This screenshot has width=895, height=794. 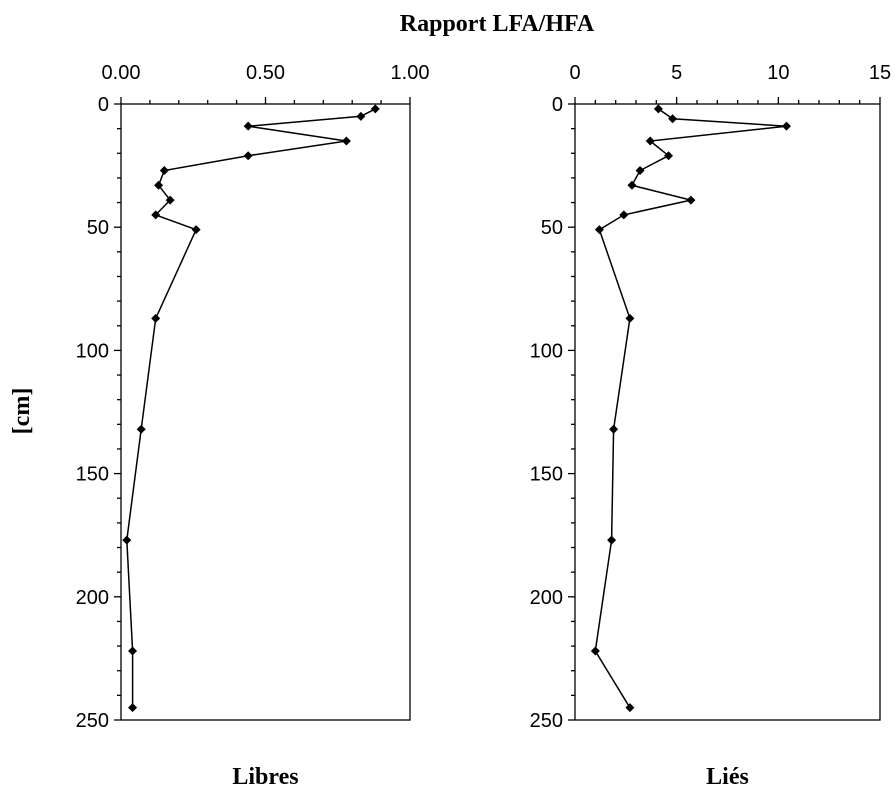 I want to click on y-axis-label: [cm], so click(x=22, y=411).